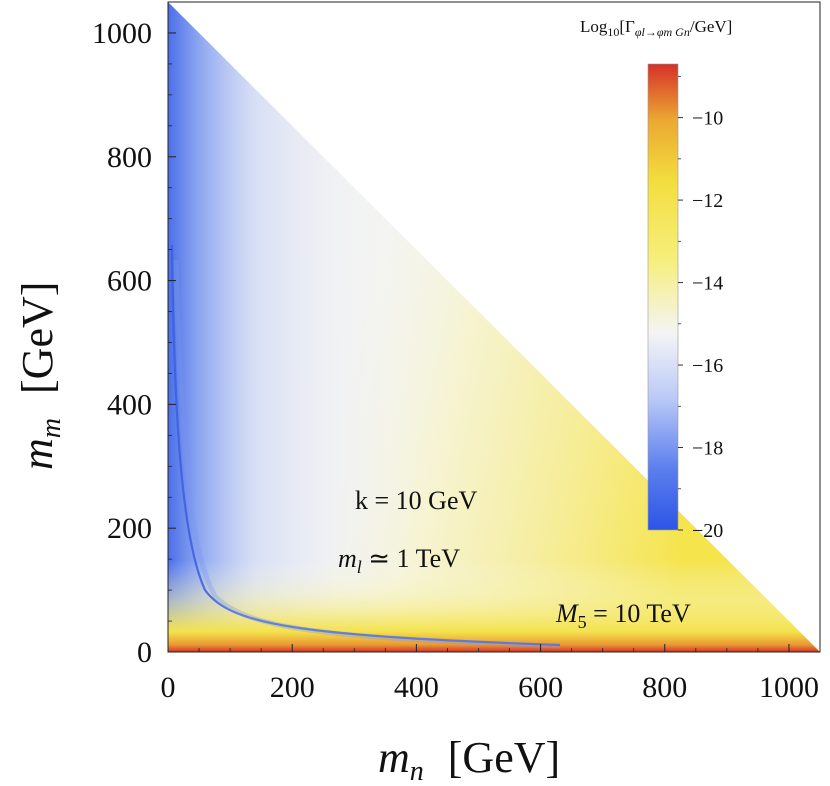 The height and width of the screenshot is (786, 830). I want to click on x-tick-label: 200, so click(292, 687).